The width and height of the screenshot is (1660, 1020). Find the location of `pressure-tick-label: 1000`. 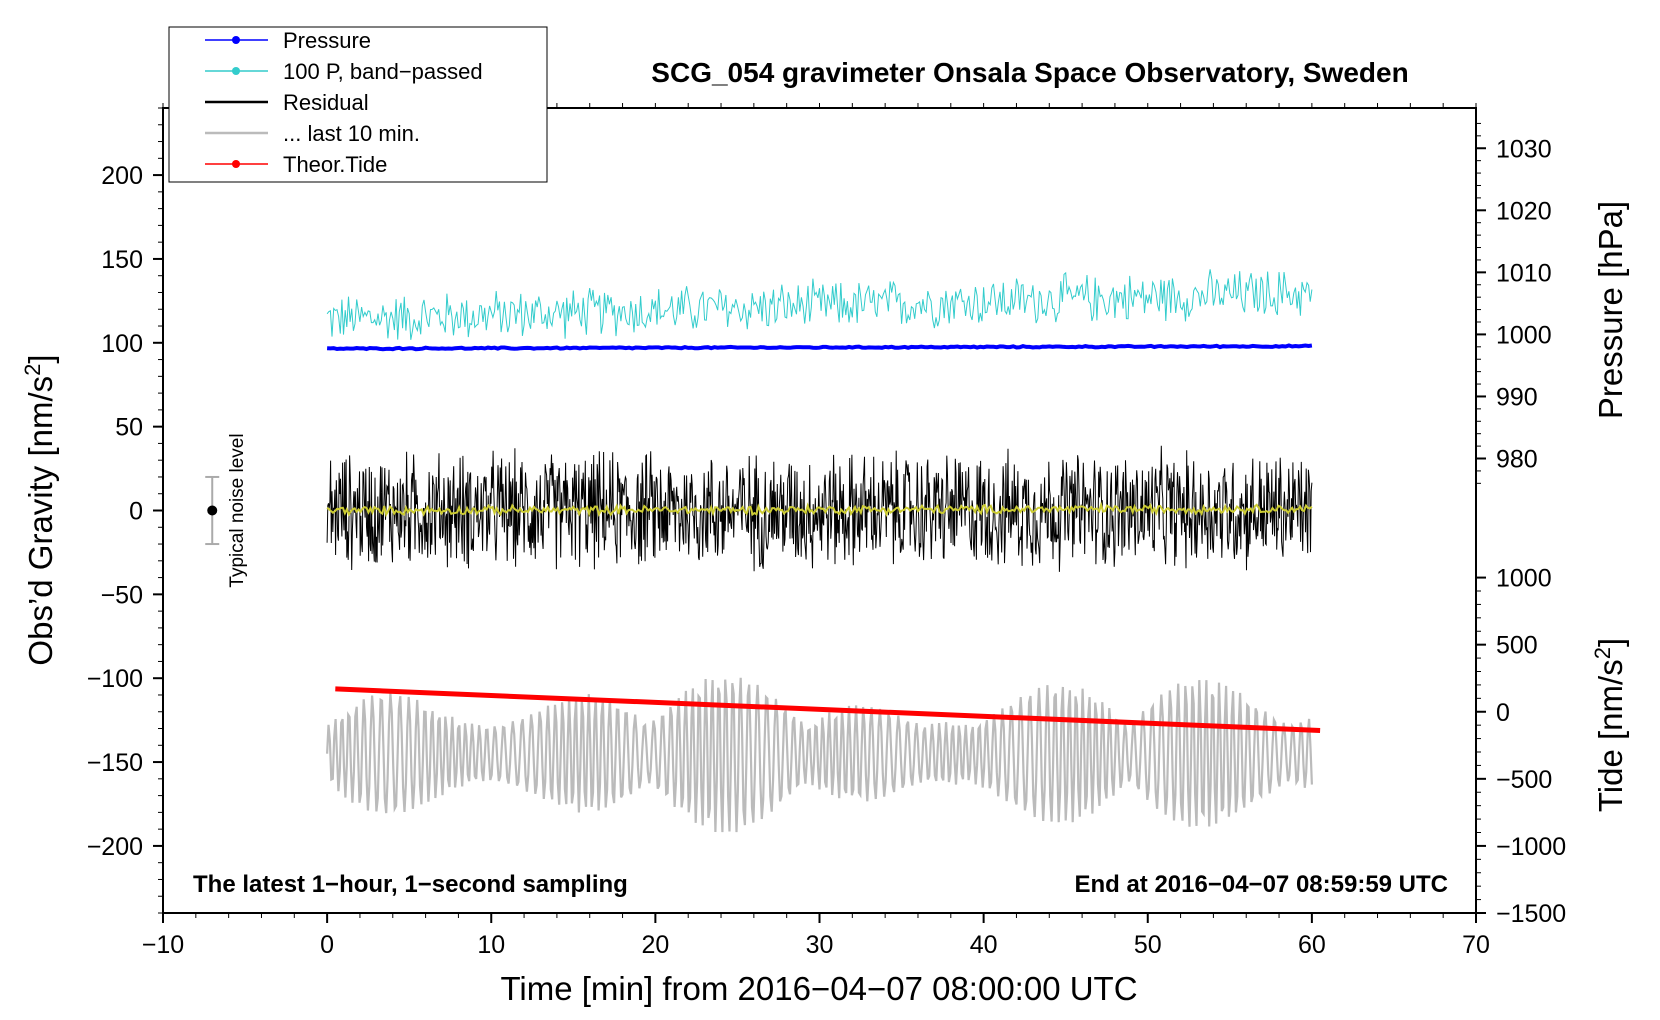

pressure-tick-label: 1000 is located at coordinates (1524, 335).